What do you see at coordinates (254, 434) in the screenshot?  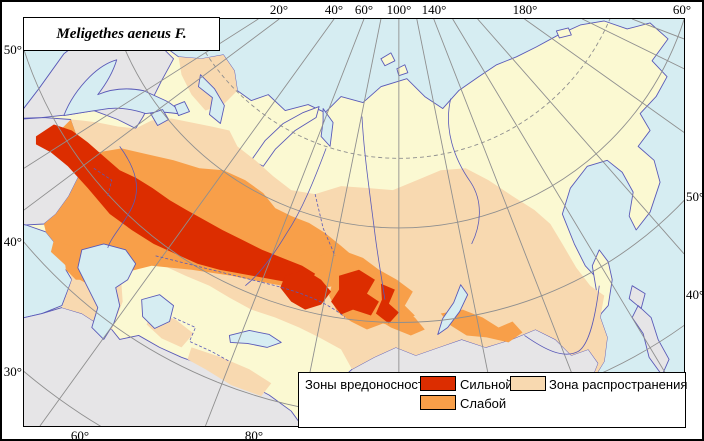 I see `longitude-label-bottom: 80°` at bounding box center [254, 434].